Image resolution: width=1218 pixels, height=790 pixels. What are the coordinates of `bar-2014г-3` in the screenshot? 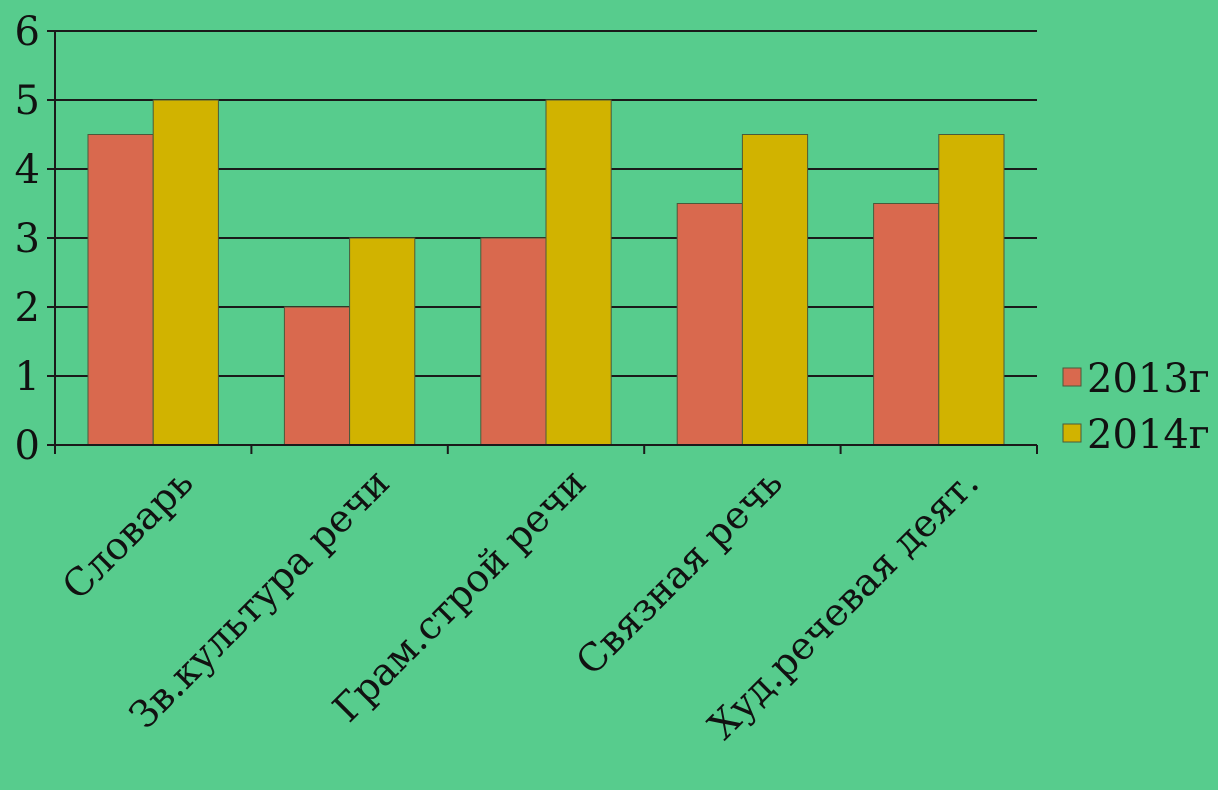 It's located at (775, 290).